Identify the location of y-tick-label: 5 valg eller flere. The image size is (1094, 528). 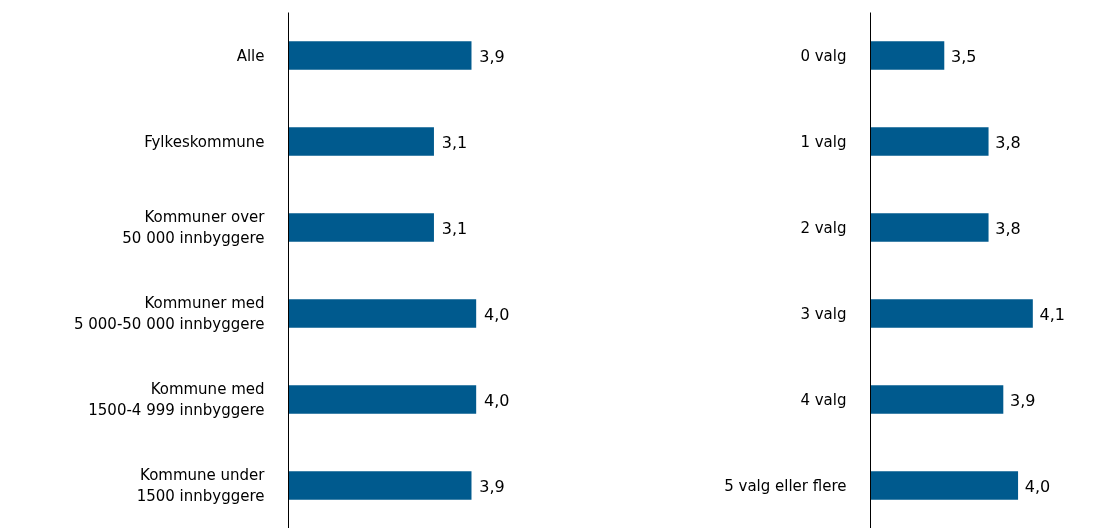
(785, 485).